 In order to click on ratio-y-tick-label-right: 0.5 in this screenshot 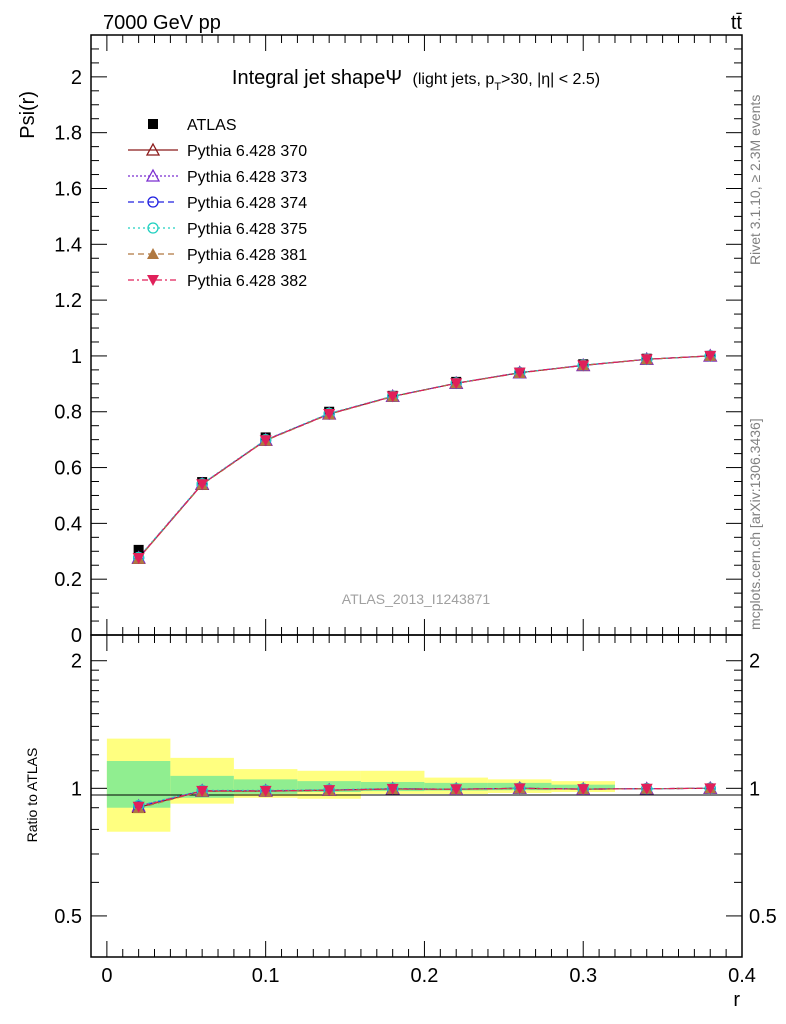, I will do `click(763, 917)`.